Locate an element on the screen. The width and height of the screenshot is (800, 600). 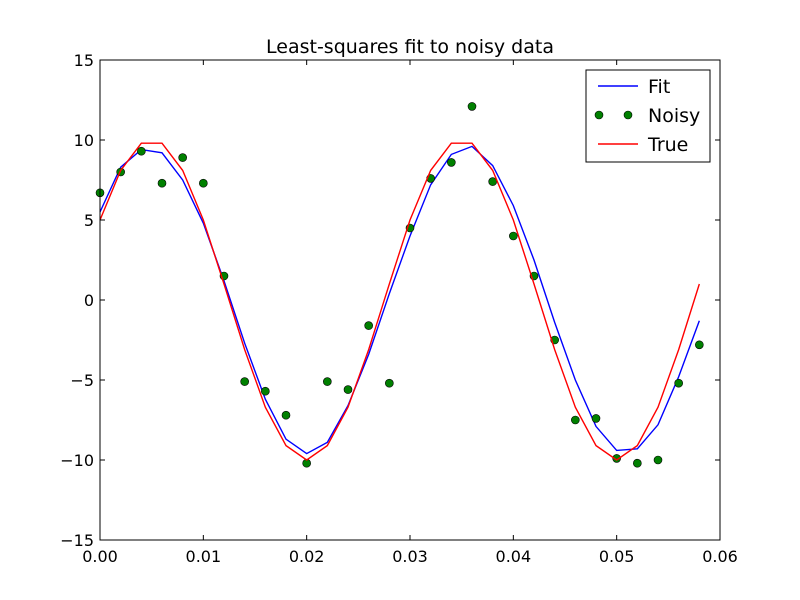
legend-label-noisy: Noisy is located at coordinates (674, 116).